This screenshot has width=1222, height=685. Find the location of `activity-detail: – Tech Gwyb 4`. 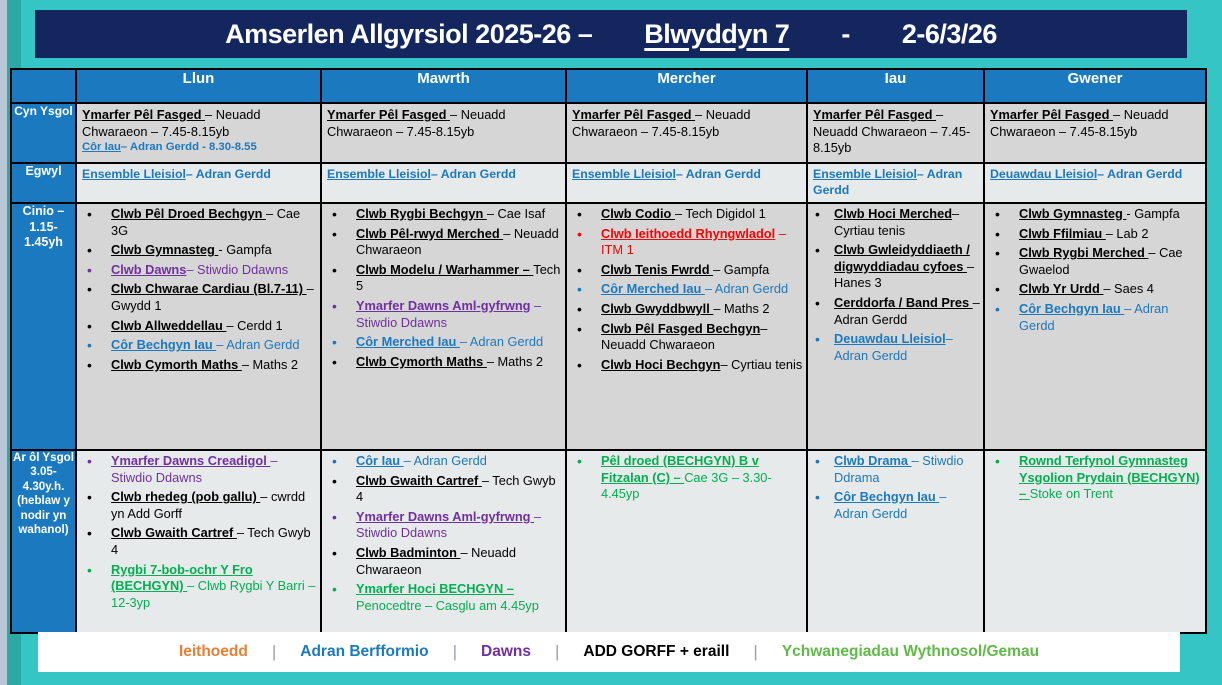

activity-detail: – Tech Gwyb 4 is located at coordinates (211, 541).